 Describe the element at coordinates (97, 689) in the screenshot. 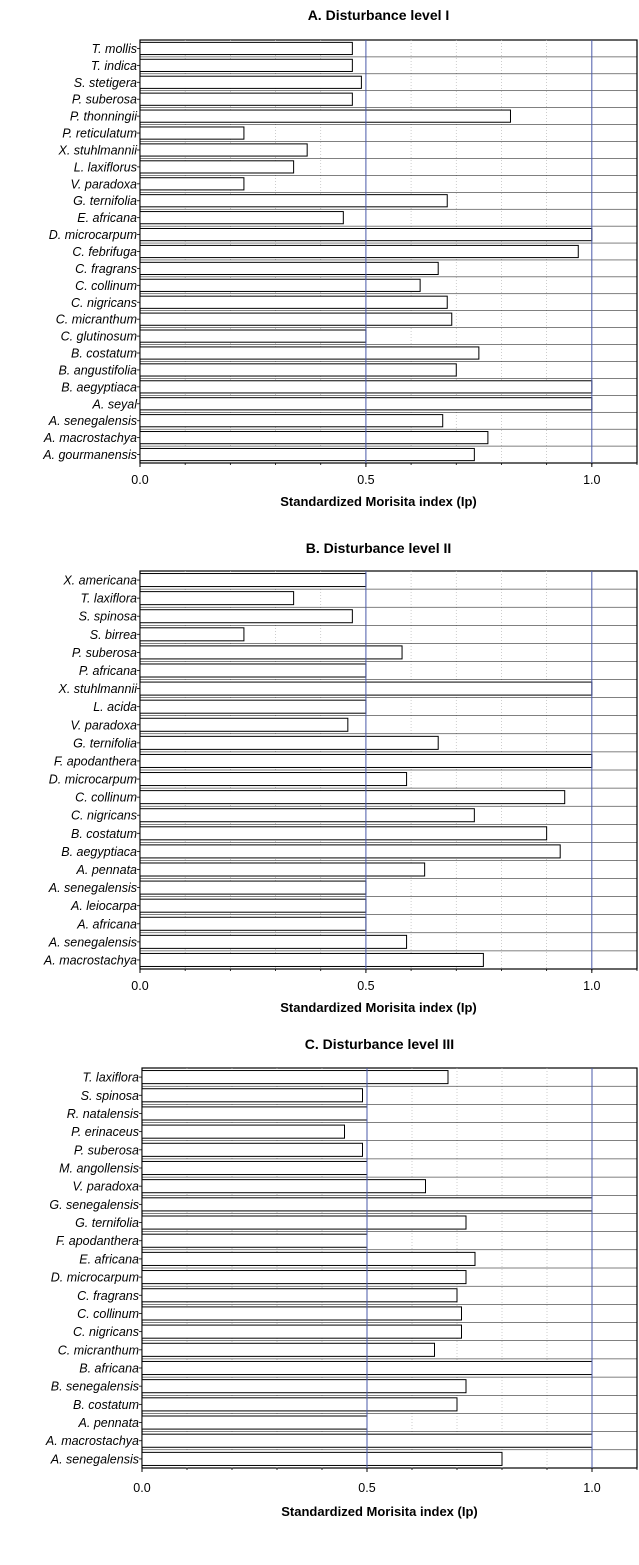

I see `category-label: X. stuhlmannii` at that location.